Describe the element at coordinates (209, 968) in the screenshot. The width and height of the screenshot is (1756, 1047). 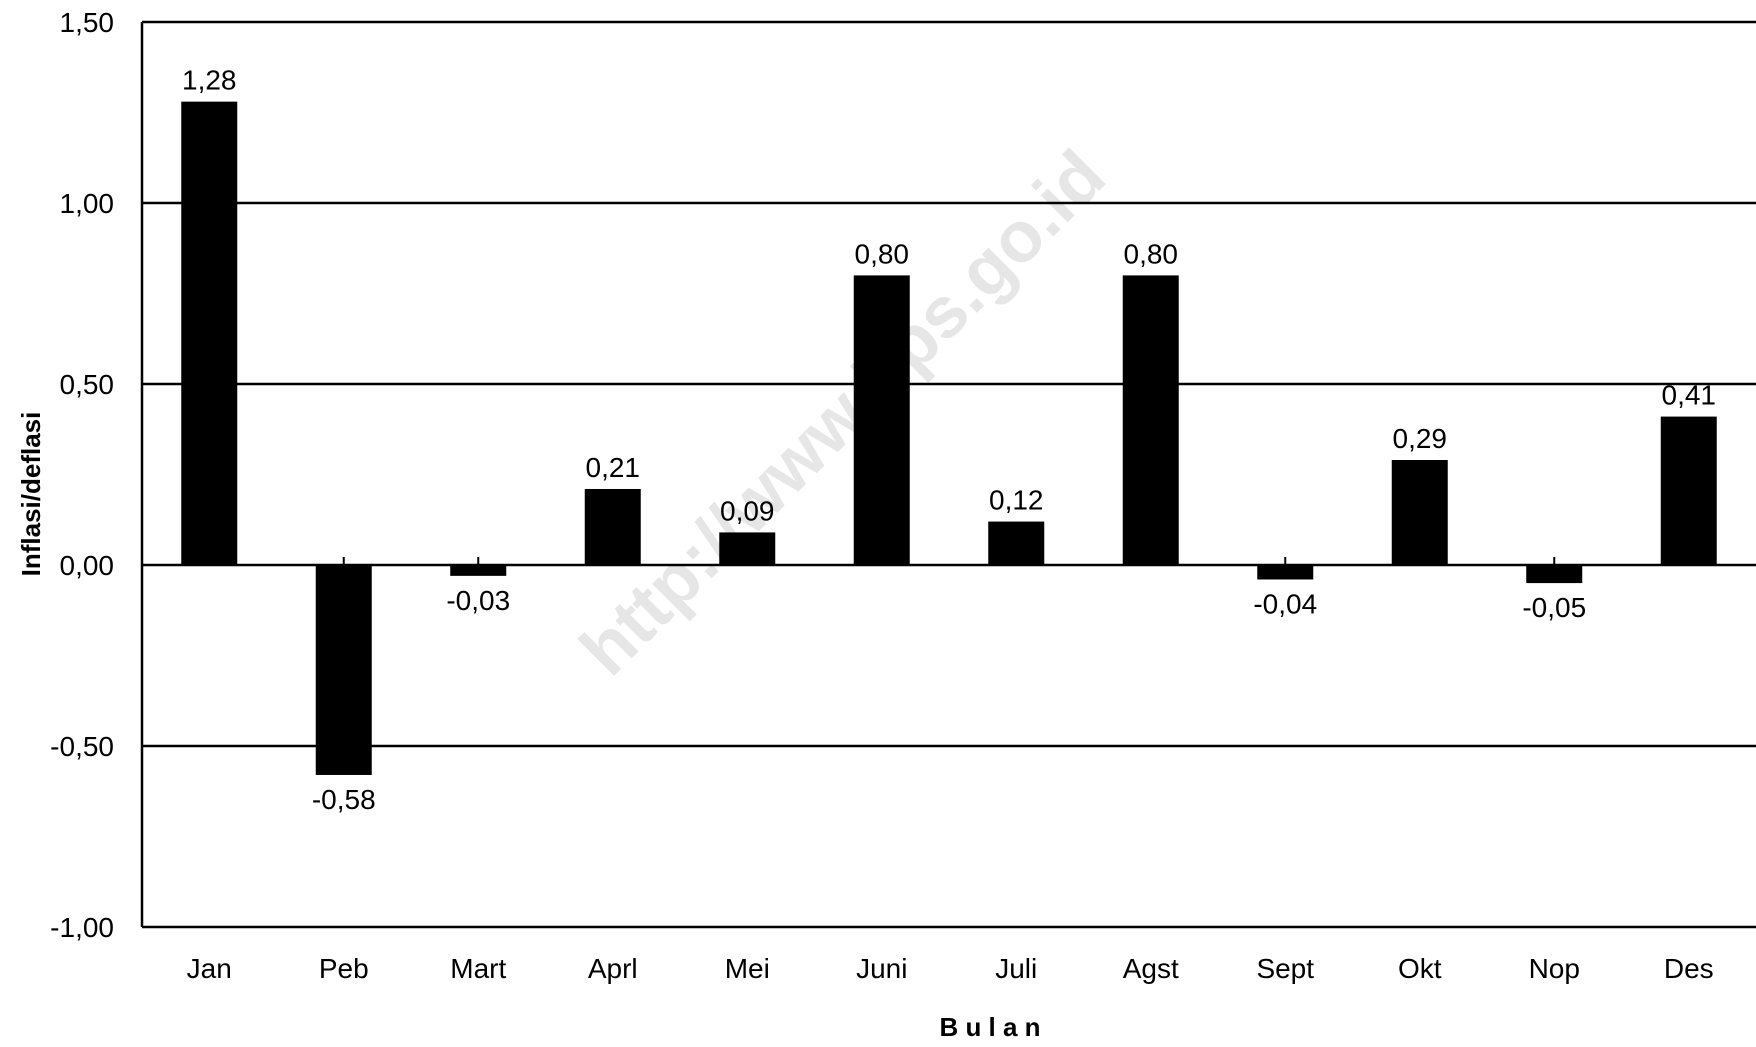
I see `category-label: Jan` at that location.